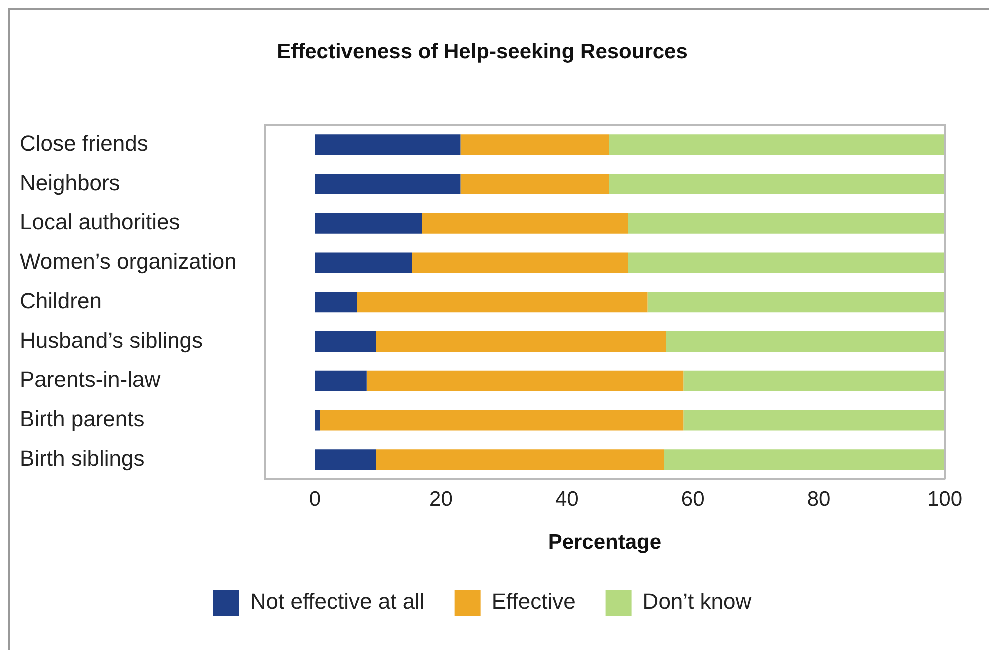  Describe the element at coordinates (567, 499) in the screenshot. I see `x-tick-label: 40` at that location.